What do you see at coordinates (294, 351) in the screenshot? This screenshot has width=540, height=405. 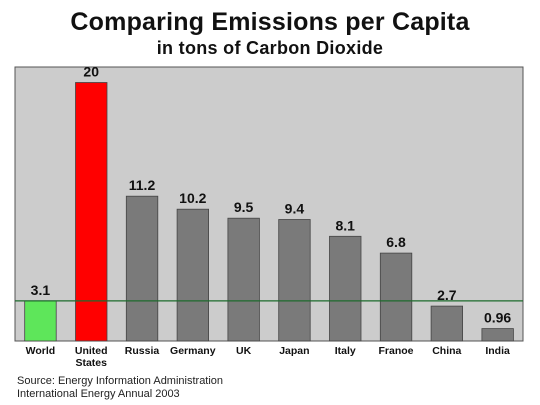 I see `category-label-5: Japan` at bounding box center [294, 351].